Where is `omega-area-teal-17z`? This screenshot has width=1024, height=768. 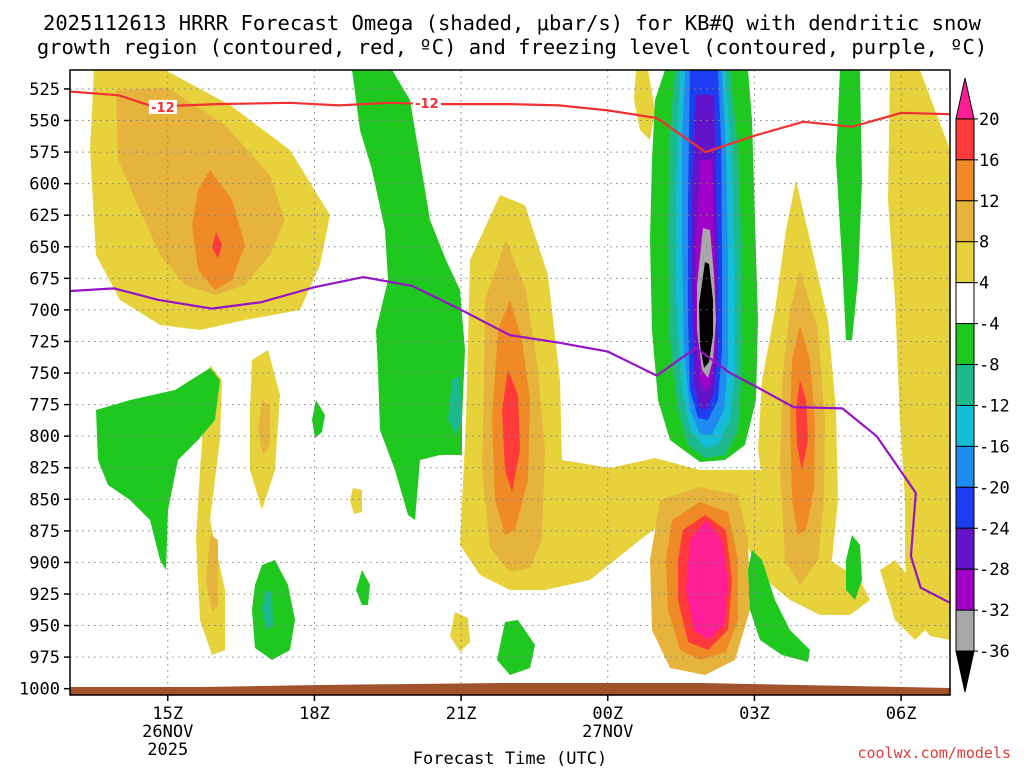 omega-area-teal-17z is located at coordinates (267, 610).